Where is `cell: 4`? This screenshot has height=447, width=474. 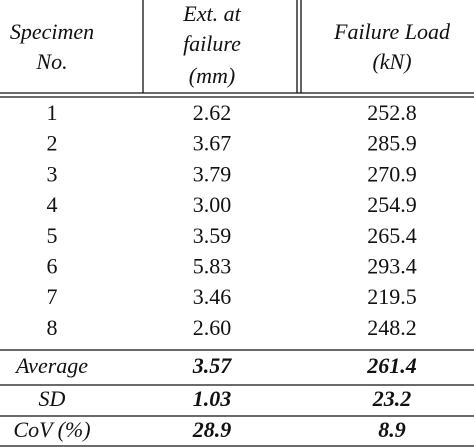
cell: 4 is located at coordinates (52, 204).